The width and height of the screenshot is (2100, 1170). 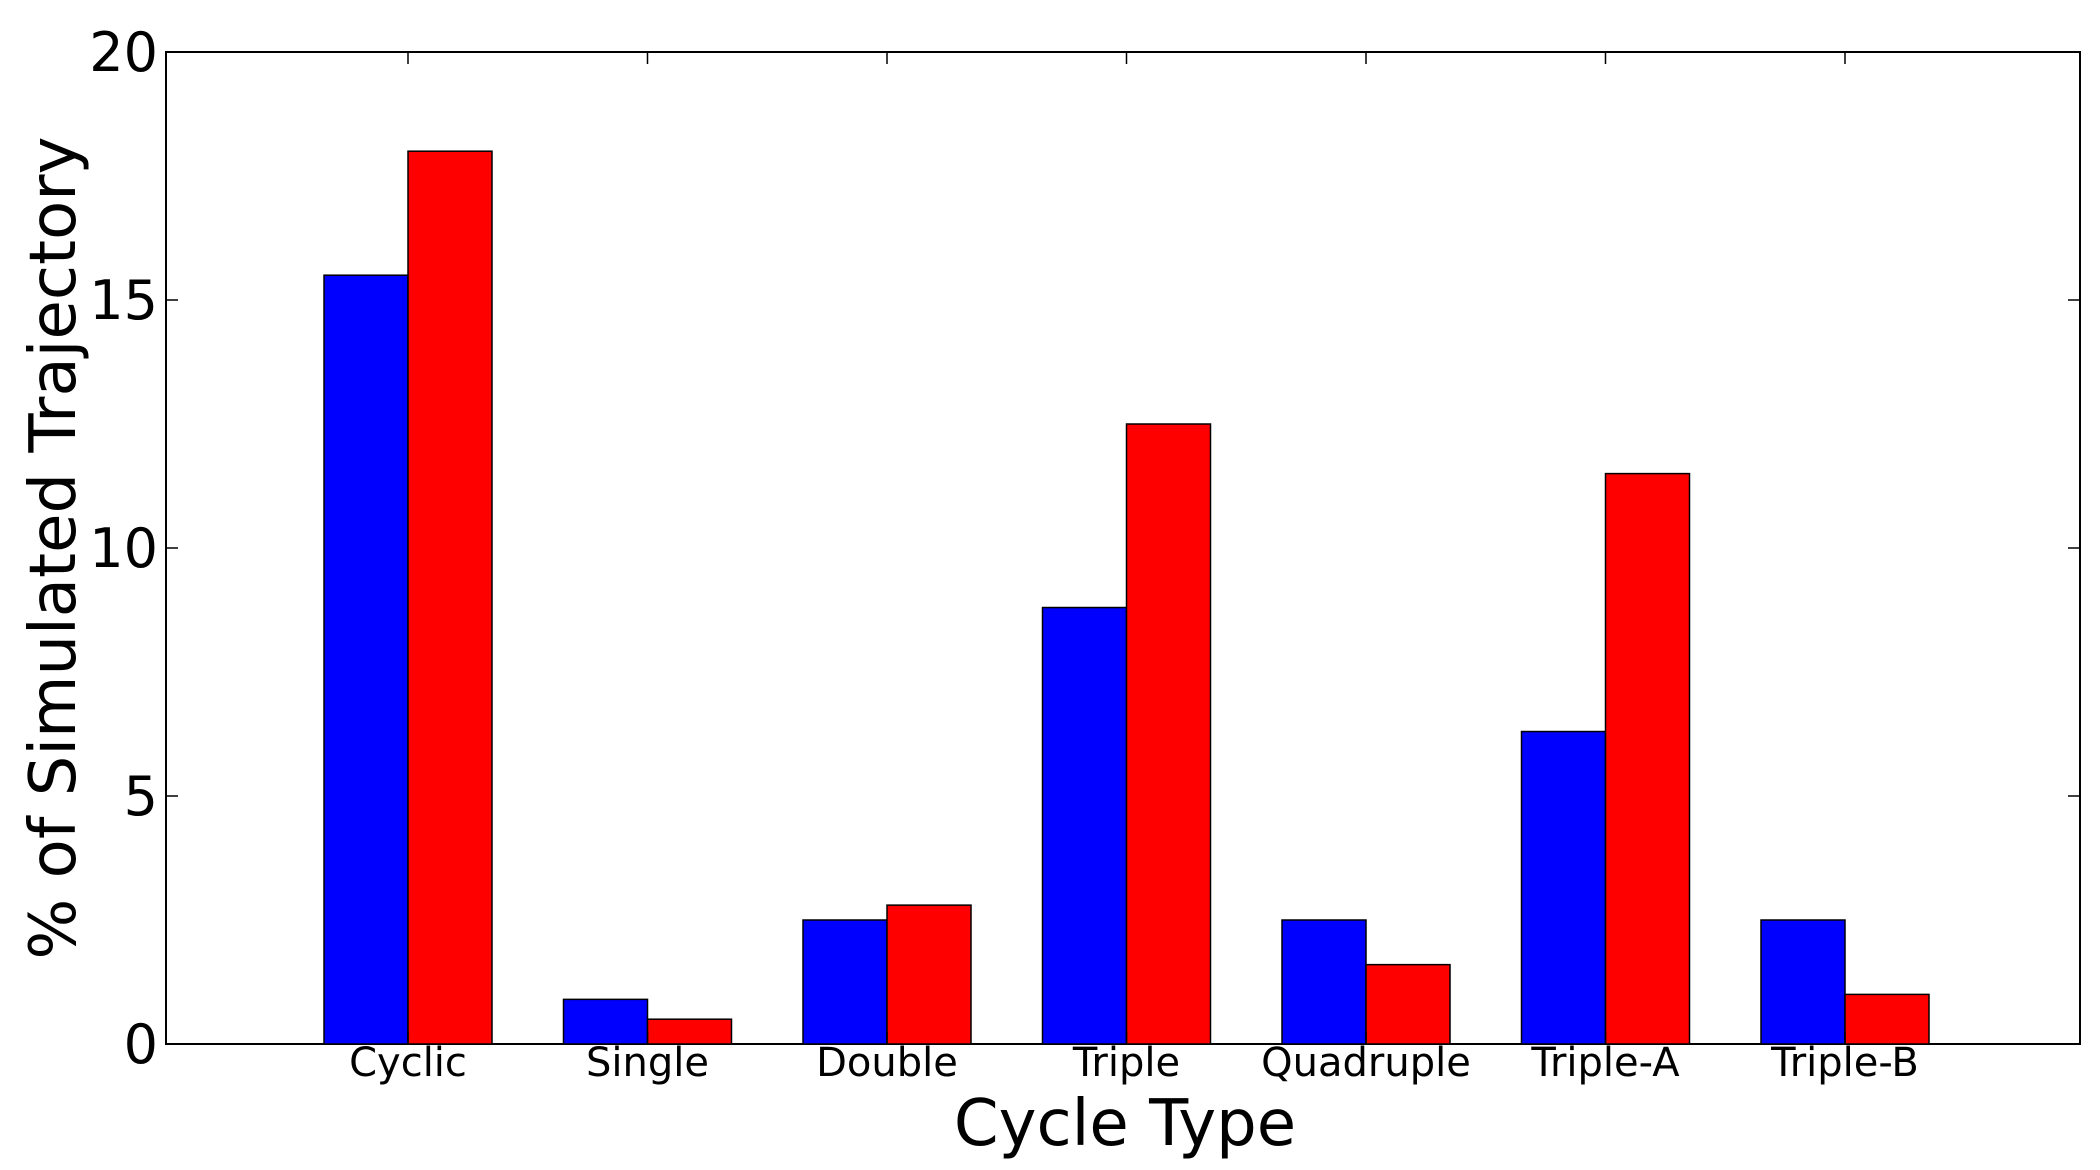 I want to click on y-tick-label: 5, so click(x=141, y=796).